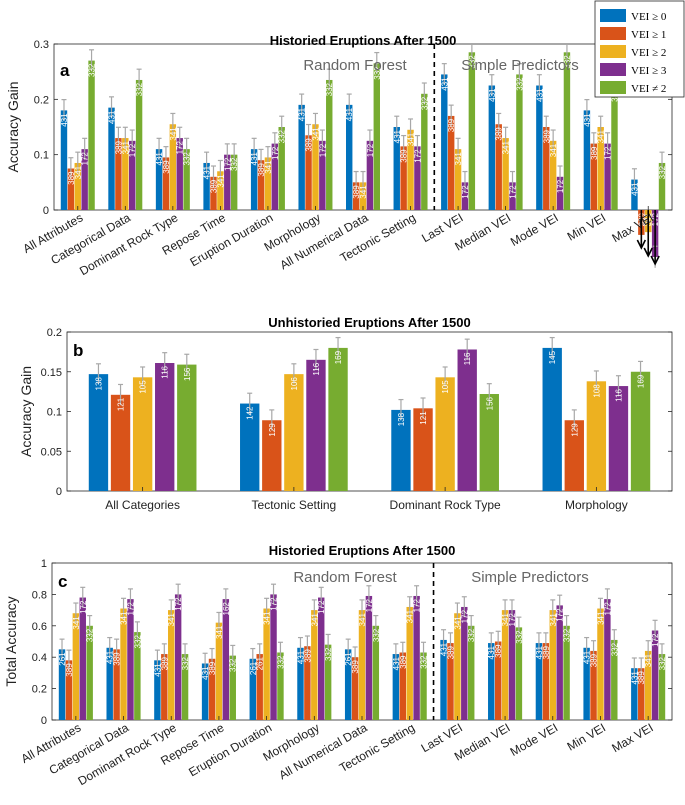 Image resolution: width=685 pixels, height=805 pixels. What do you see at coordinates (46, 211) in the screenshot?
I see `y-tick-label: 0` at bounding box center [46, 211].